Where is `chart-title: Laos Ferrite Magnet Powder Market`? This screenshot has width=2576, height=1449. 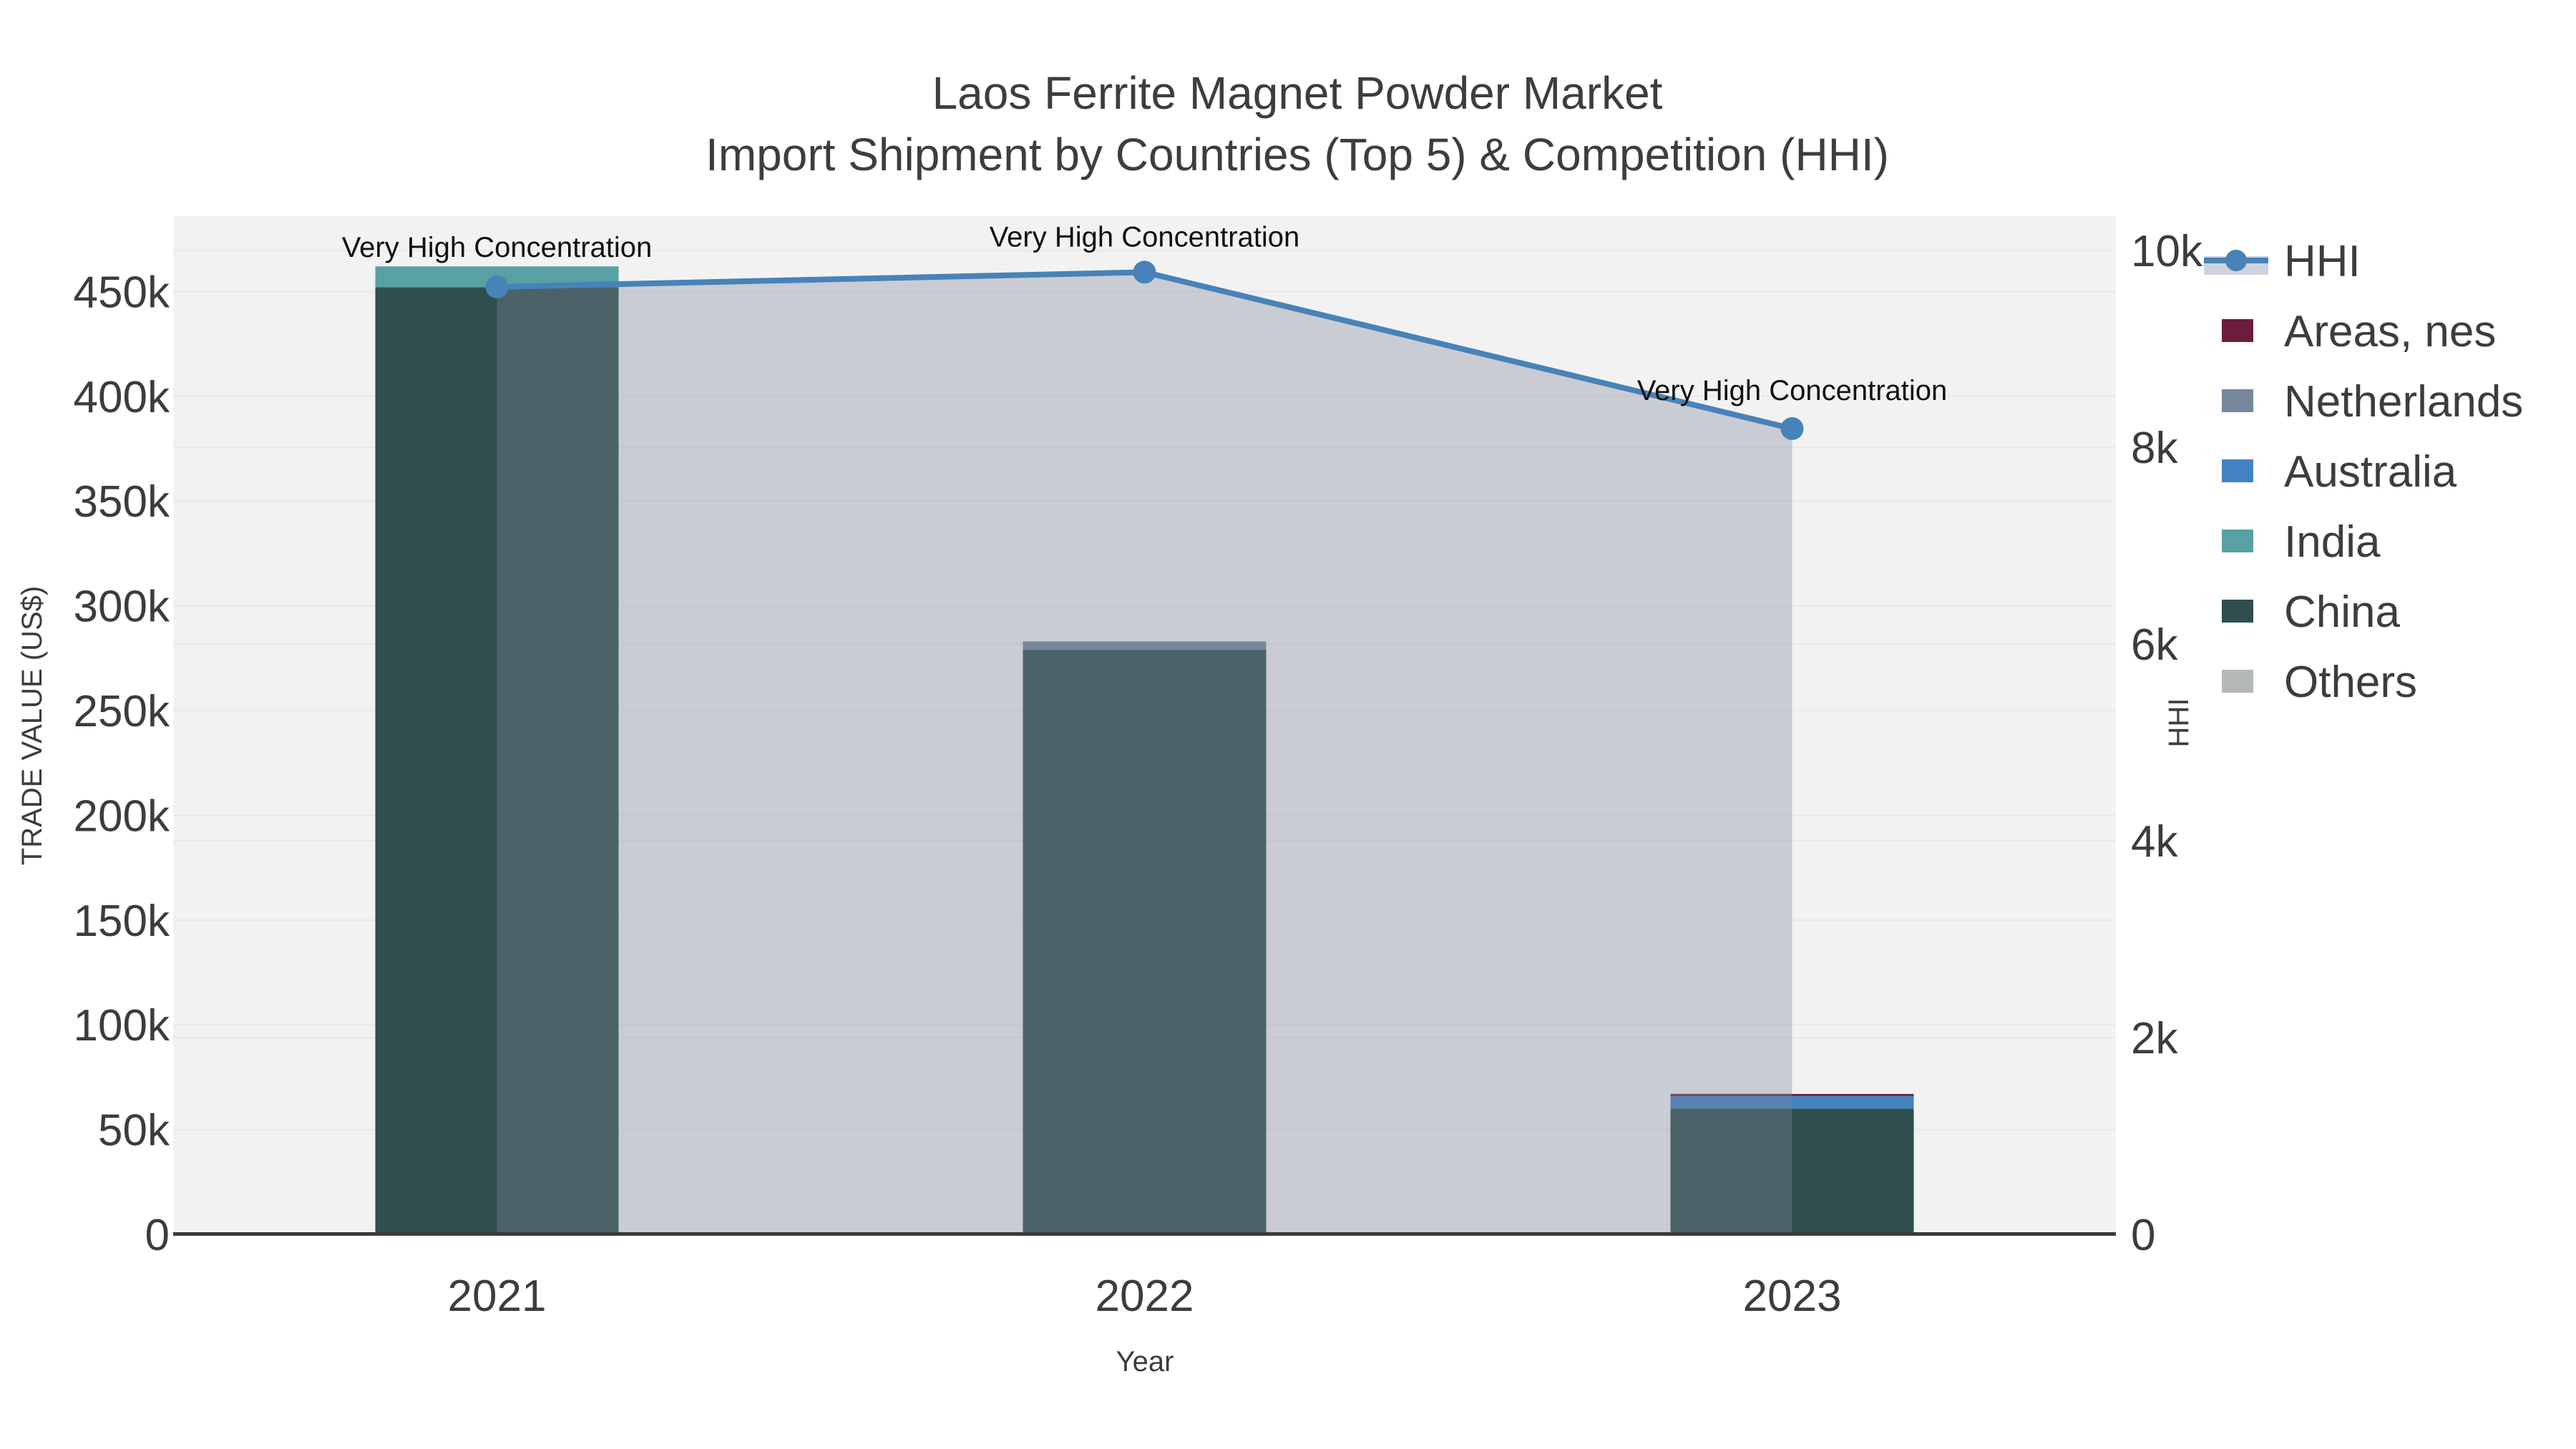 chart-title: Laos Ferrite Magnet Powder Market is located at coordinates (1297, 93).